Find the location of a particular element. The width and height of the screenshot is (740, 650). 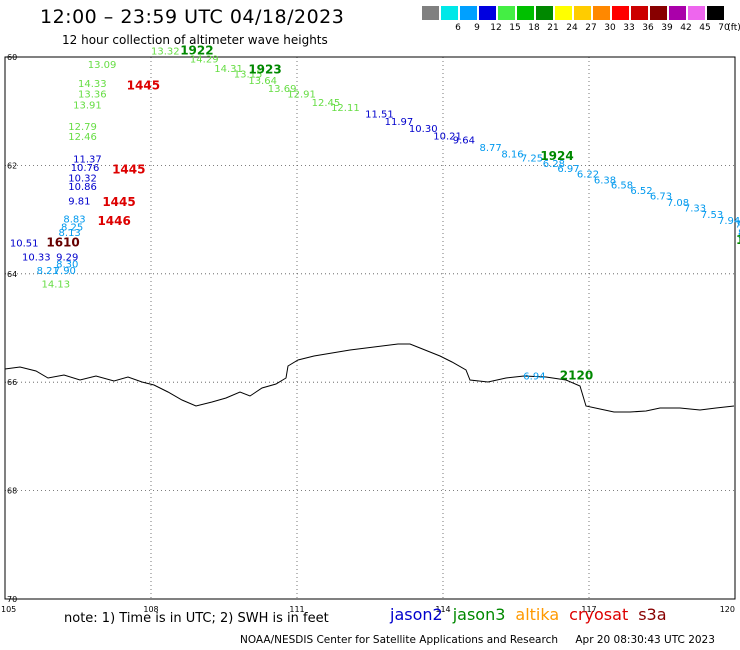

lon-label: 108 is located at coordinates (150, 609).